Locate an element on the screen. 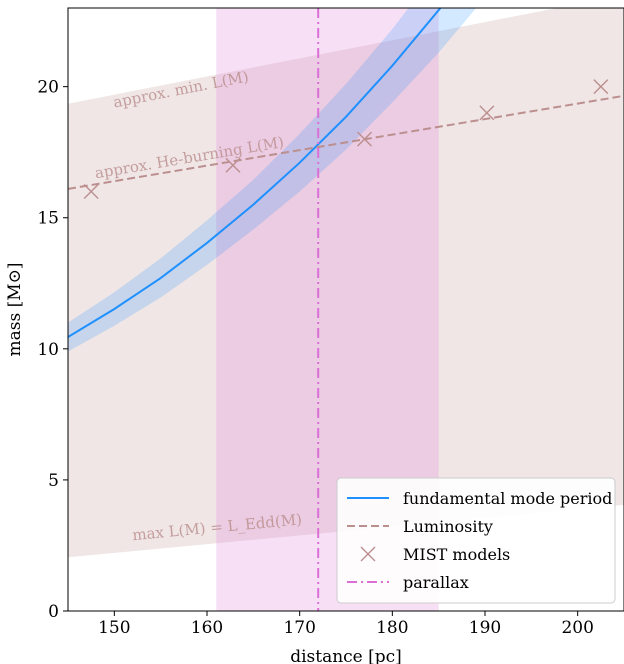 The width and height of the screenshot is (624, 664). x-tick-label: 200 is located at coordinates (577, 628).